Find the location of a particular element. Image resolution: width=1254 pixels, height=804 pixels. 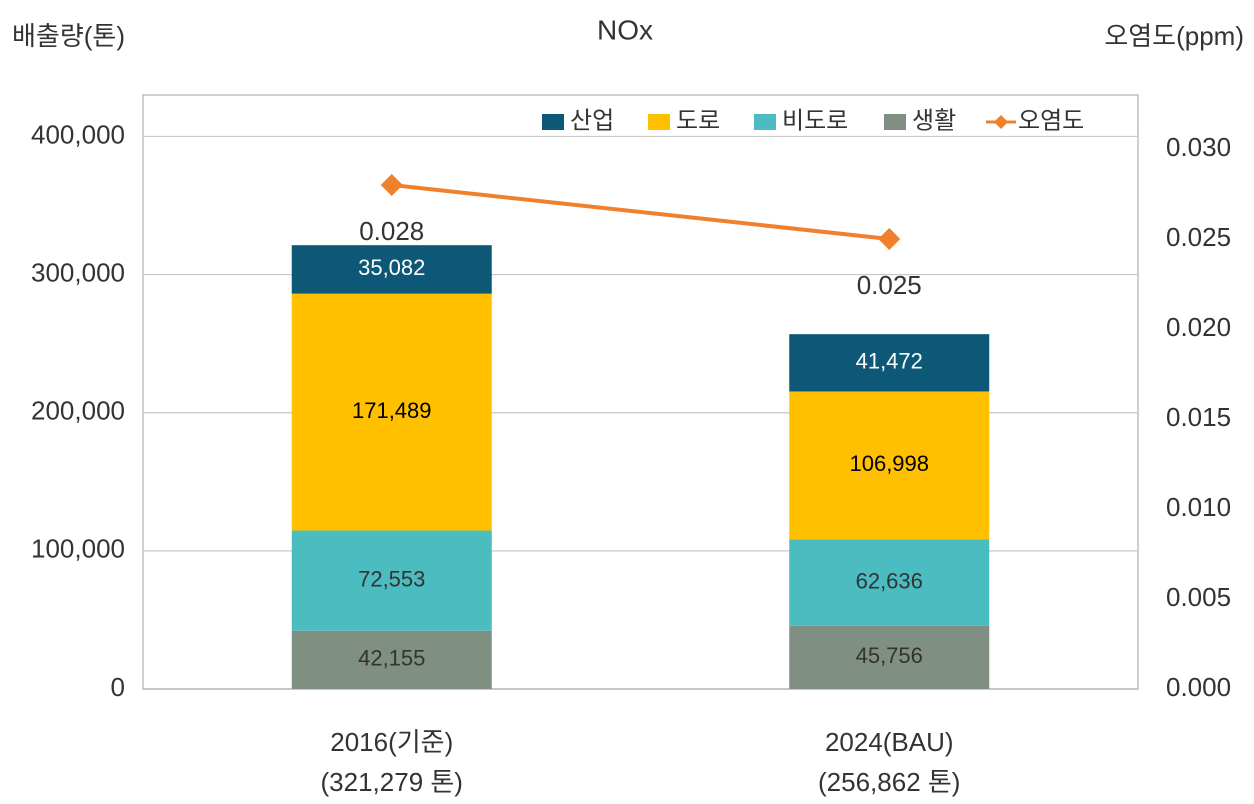

y-tick-label: 300,000 is located at coordinates (78, 272).